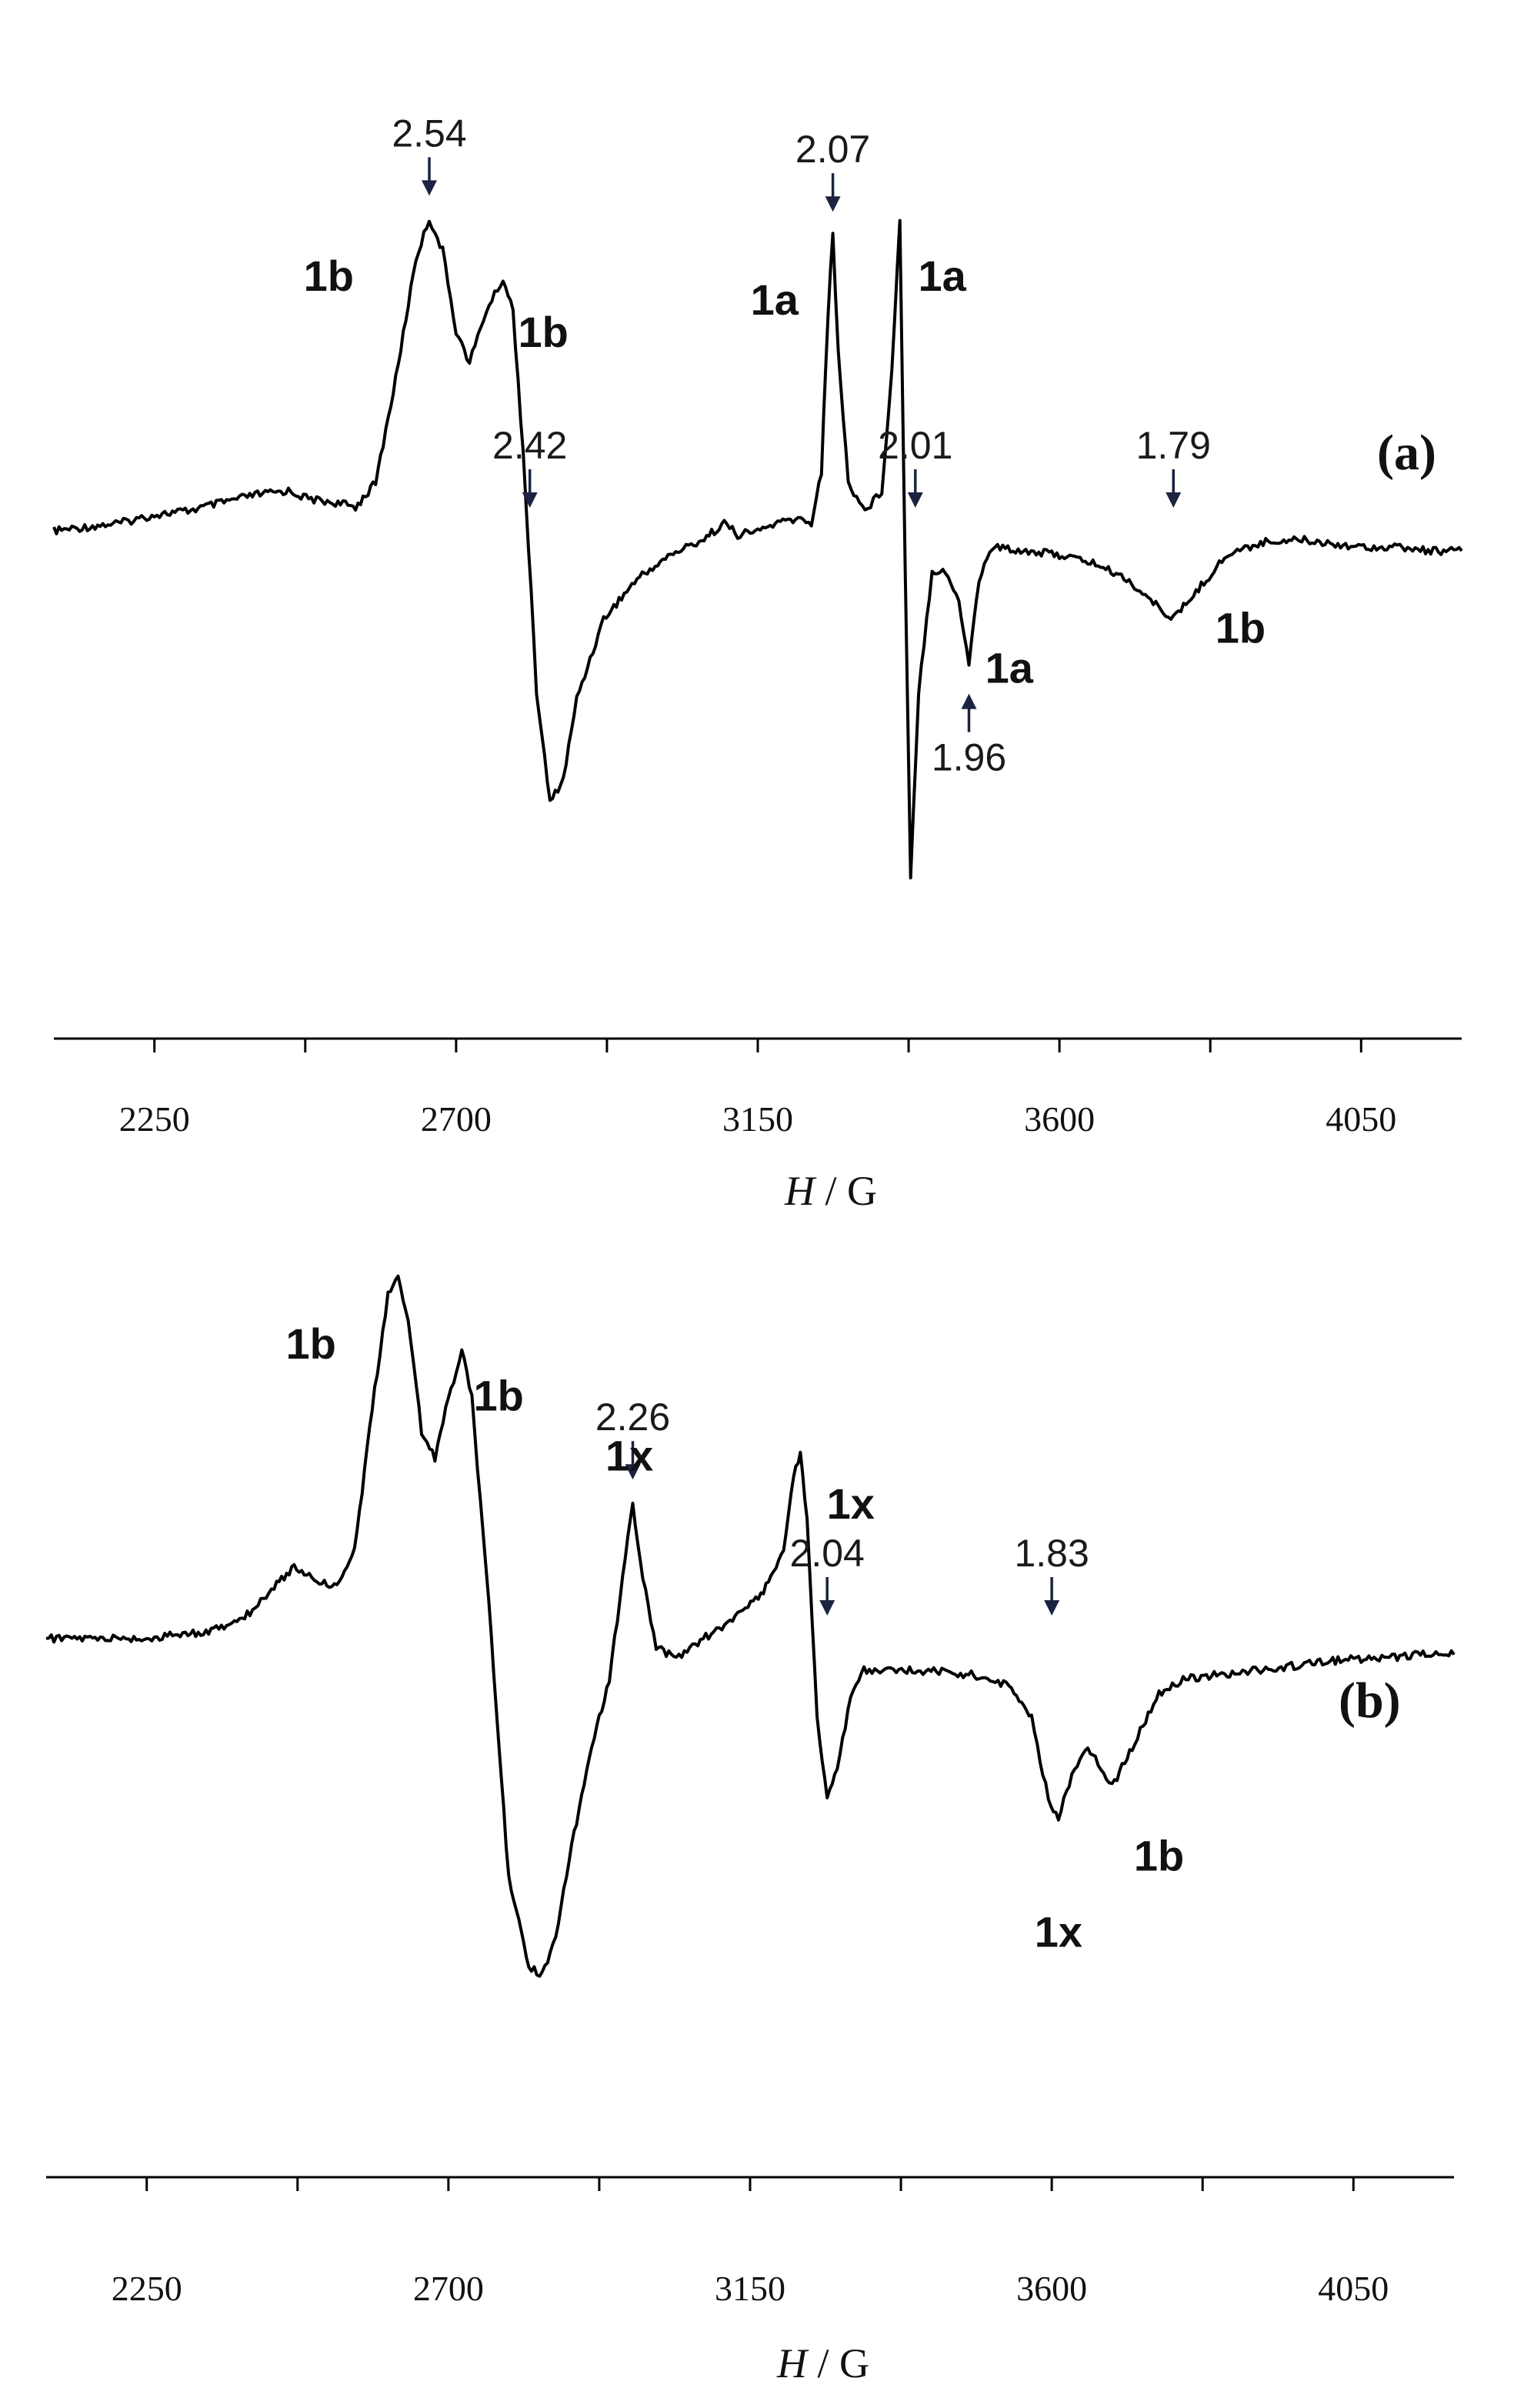 The height and width of the screenshot is (2408, 1514). Describe the element at coordinates (969, 757) in the screenshot. I see `g-value-label: 1.96` at that location.